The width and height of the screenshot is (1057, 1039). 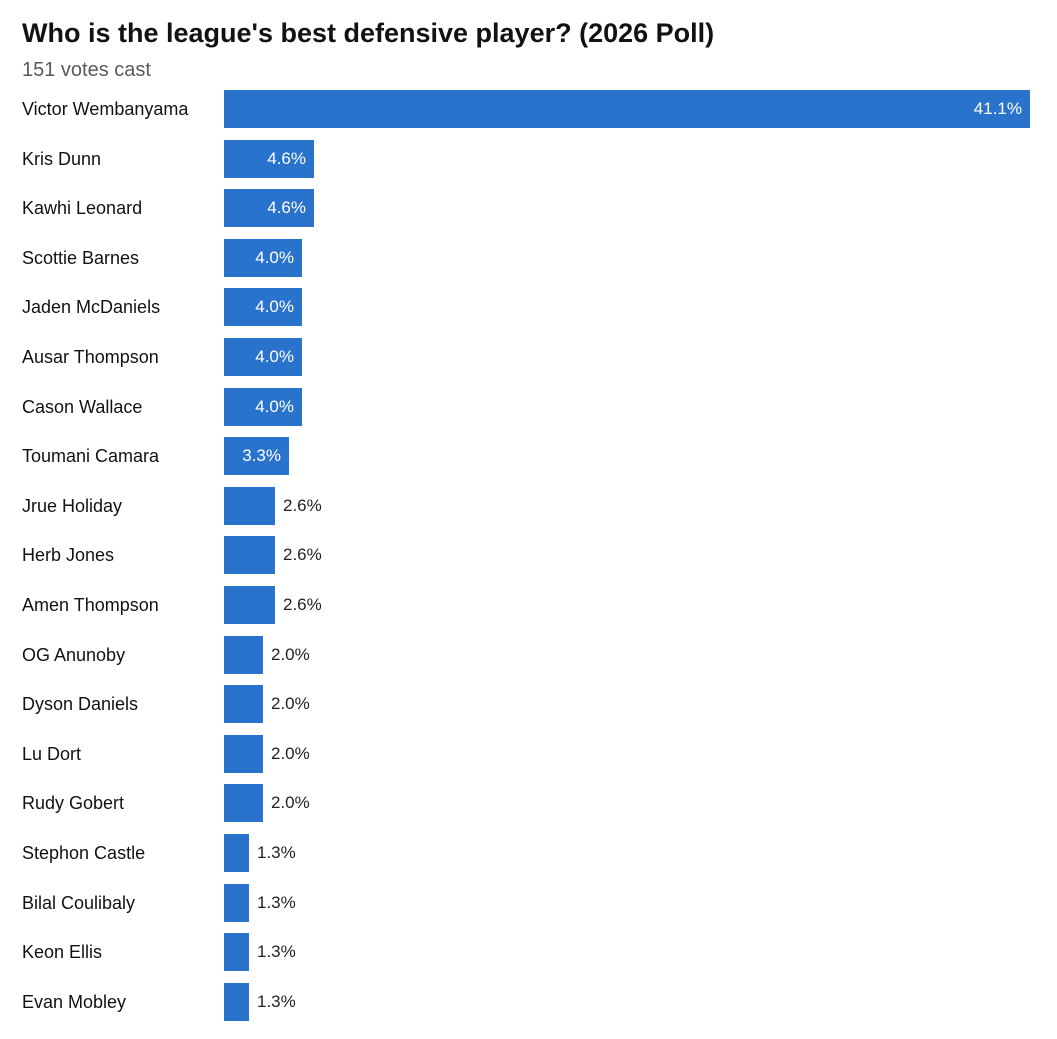 I want to click on bar-row: Herb Jones 2.6%, so click(x=528, y=555).